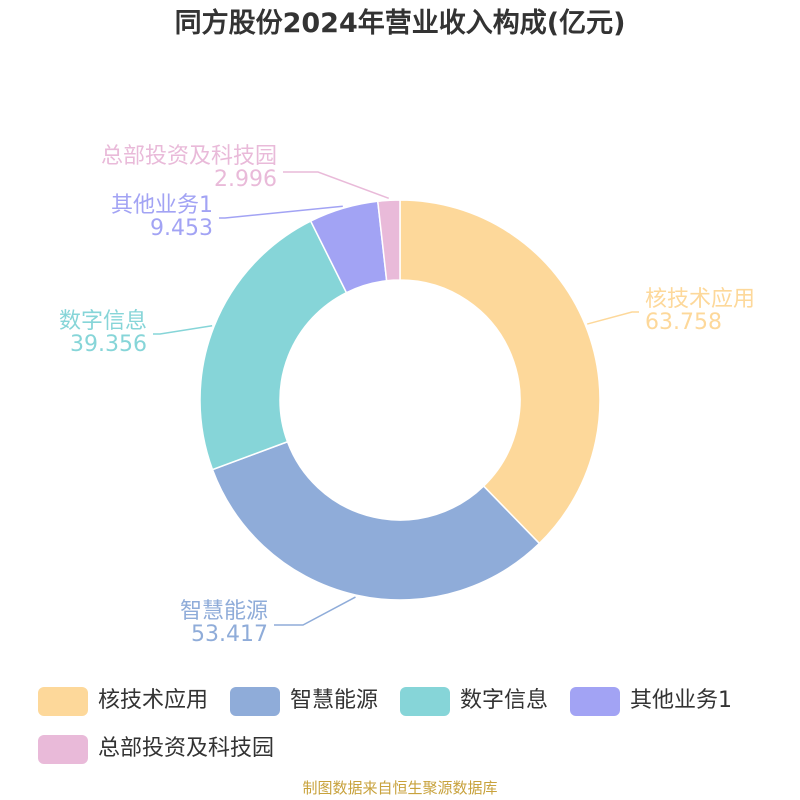 This screenshot has height=800, width=800. What do you see at coordinates (103, 321) in the screenshot?
I see `slice-name-label: 数字信息` at bounding box center [103, 321].